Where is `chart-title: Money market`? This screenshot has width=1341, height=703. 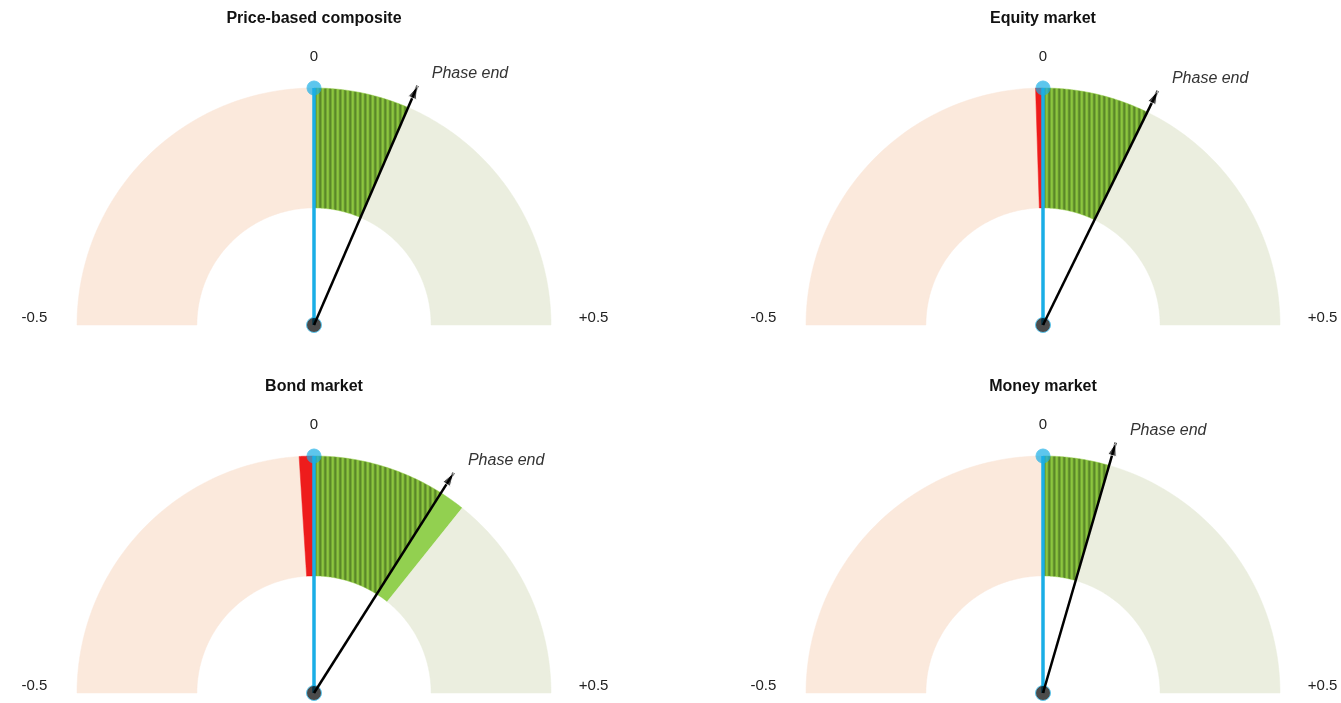
chart-title: Money market is located at coordinates (1043, 386).